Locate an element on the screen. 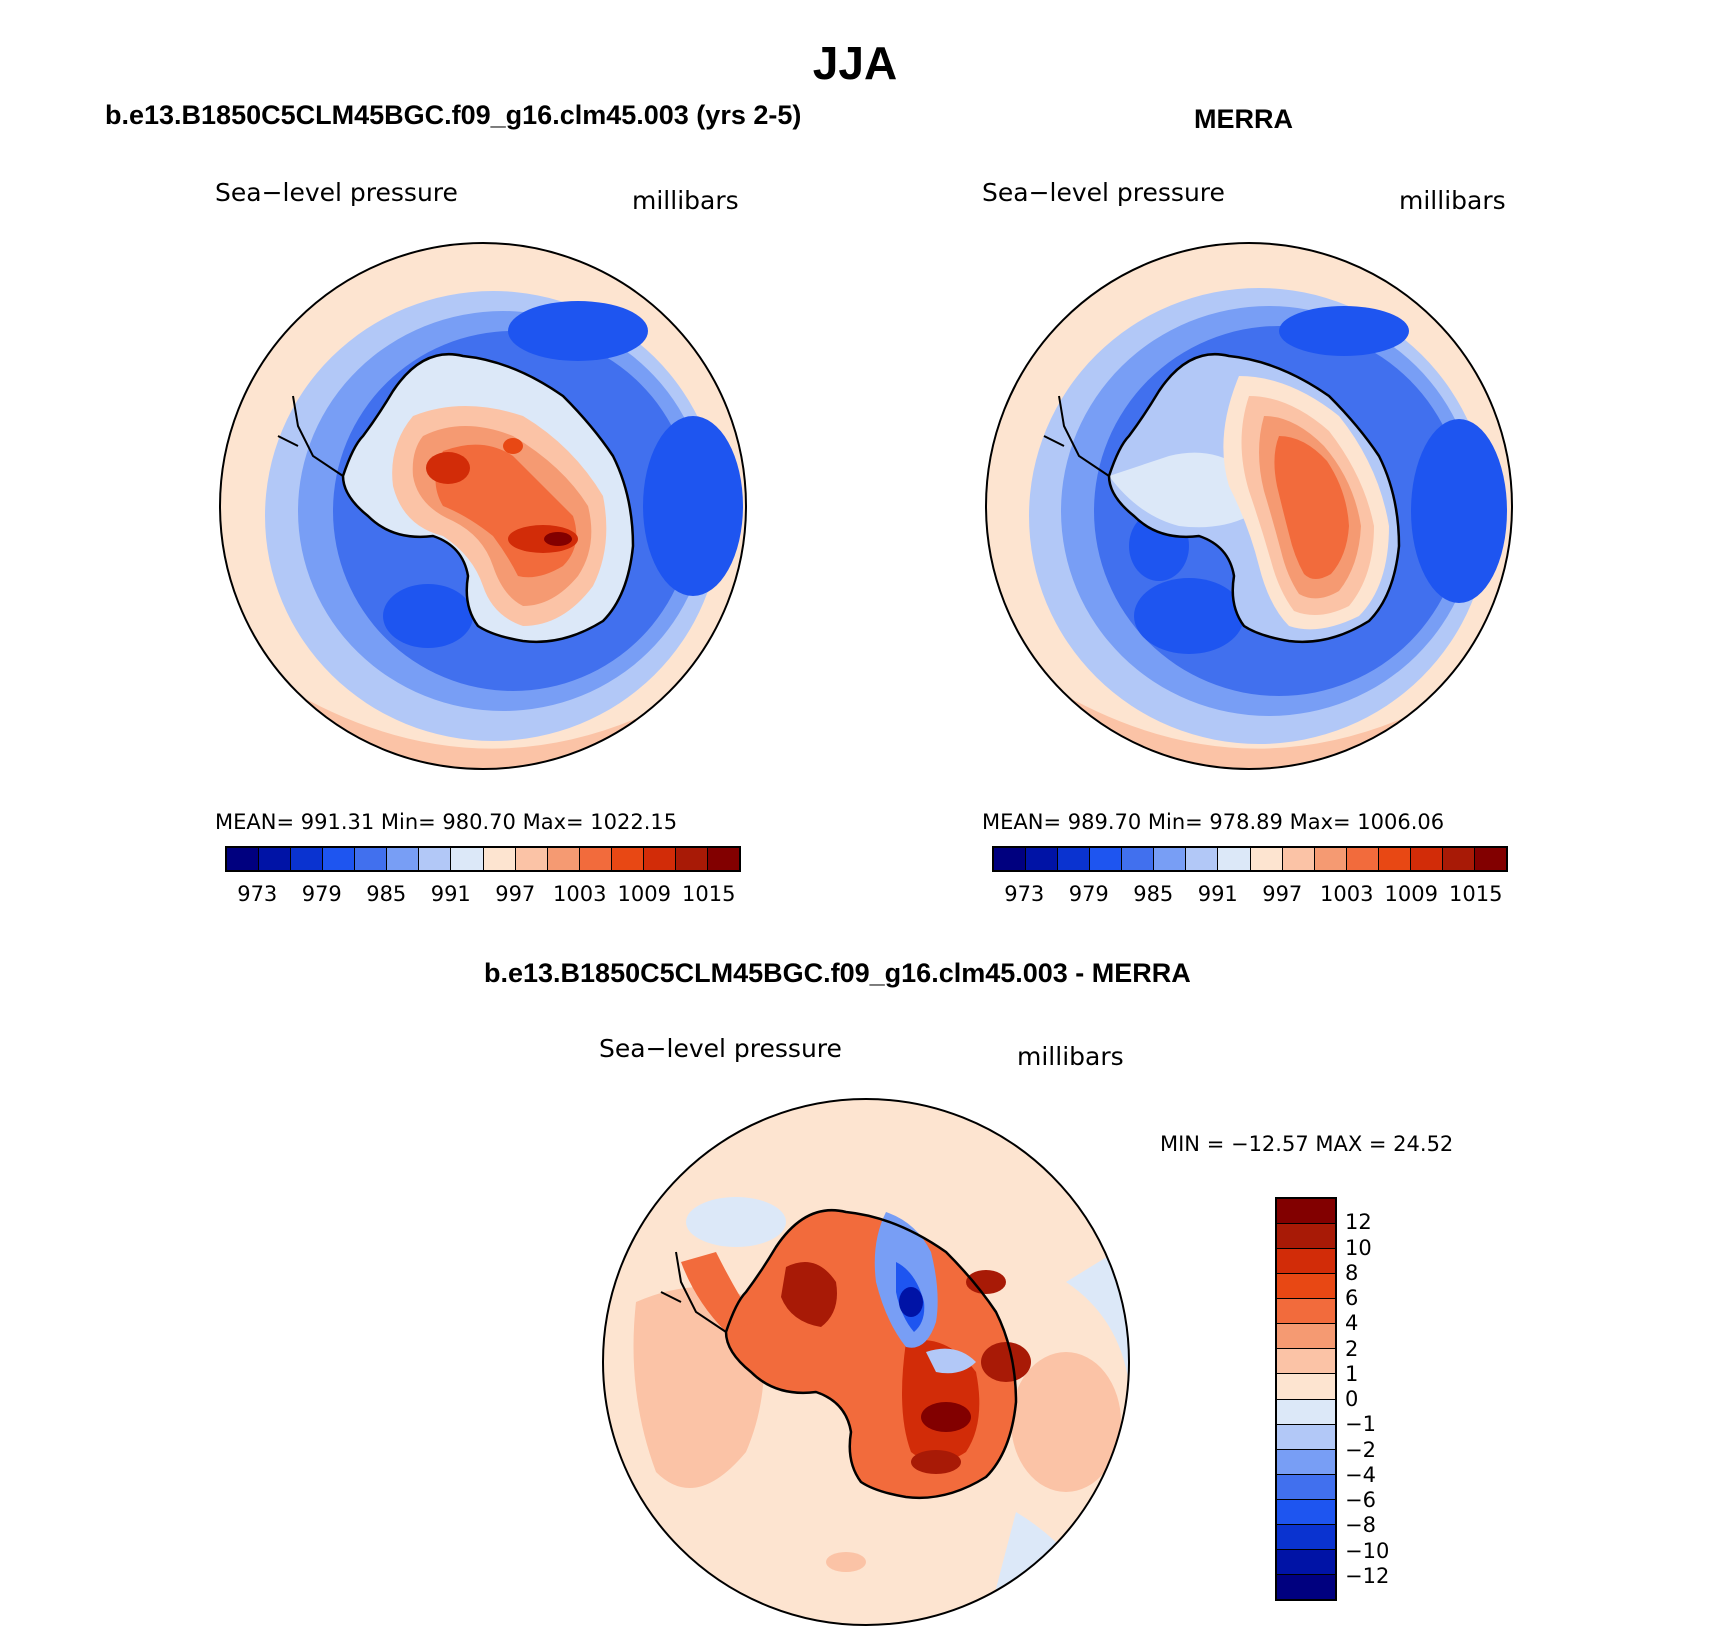  obs-polar-map is located at coordinates (1249, 506).